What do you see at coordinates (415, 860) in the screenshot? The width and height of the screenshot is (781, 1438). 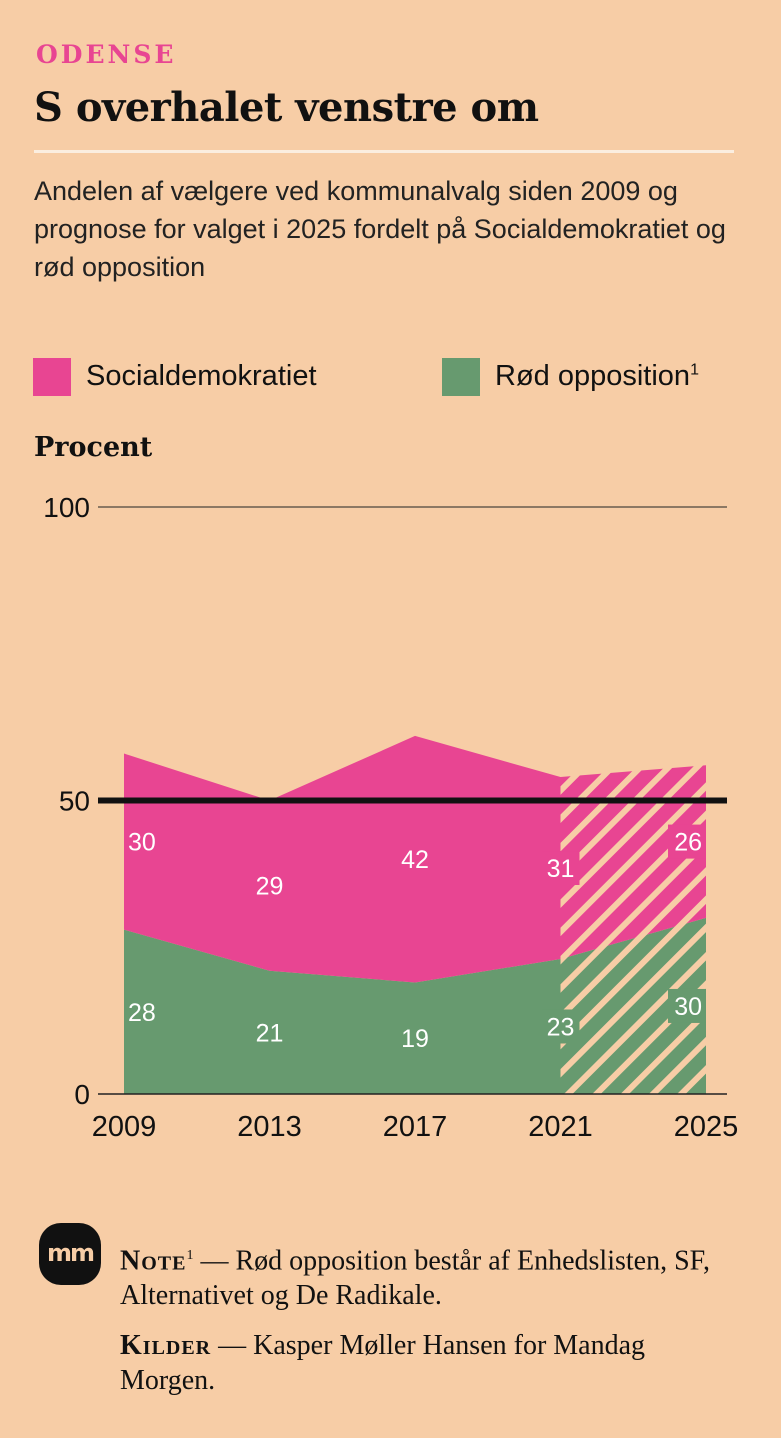 I see `data-label-socialdemokratiet-2017: 42` at bounding box center [415, 860].